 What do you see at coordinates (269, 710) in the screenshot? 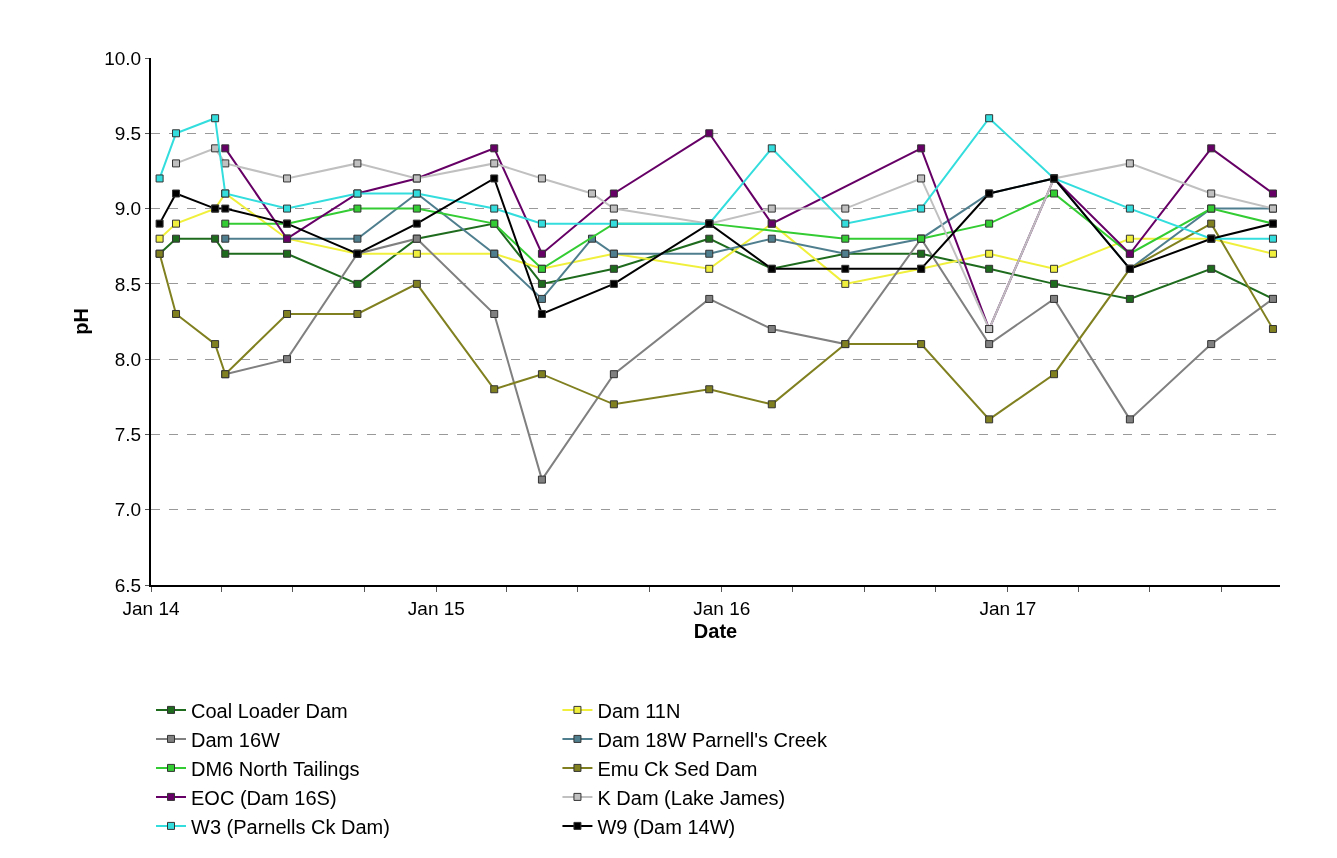
I see `legend-label: Coal Loader Dam` at bounding box center [269, 710].